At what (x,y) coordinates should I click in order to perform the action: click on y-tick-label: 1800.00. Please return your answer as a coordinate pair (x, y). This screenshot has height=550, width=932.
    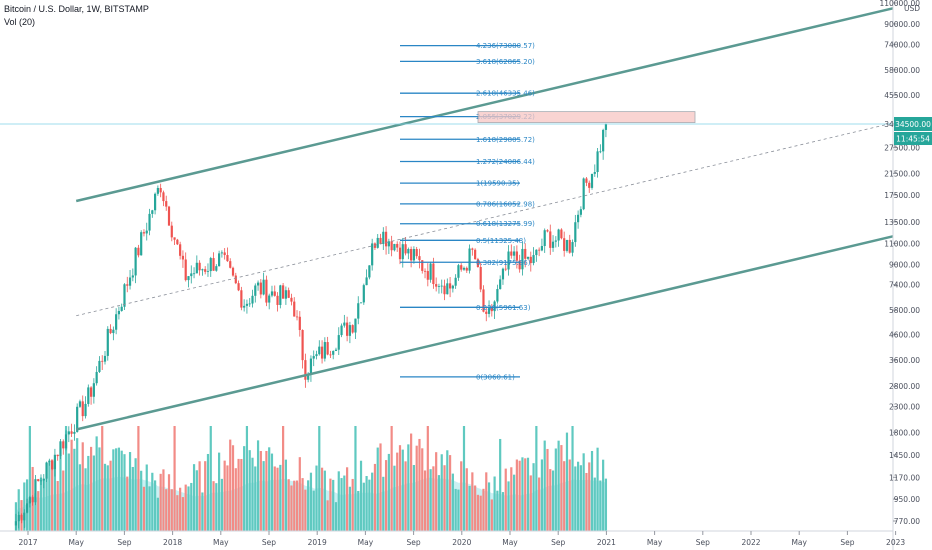
    Looking at the image, I should click on (904, 432).